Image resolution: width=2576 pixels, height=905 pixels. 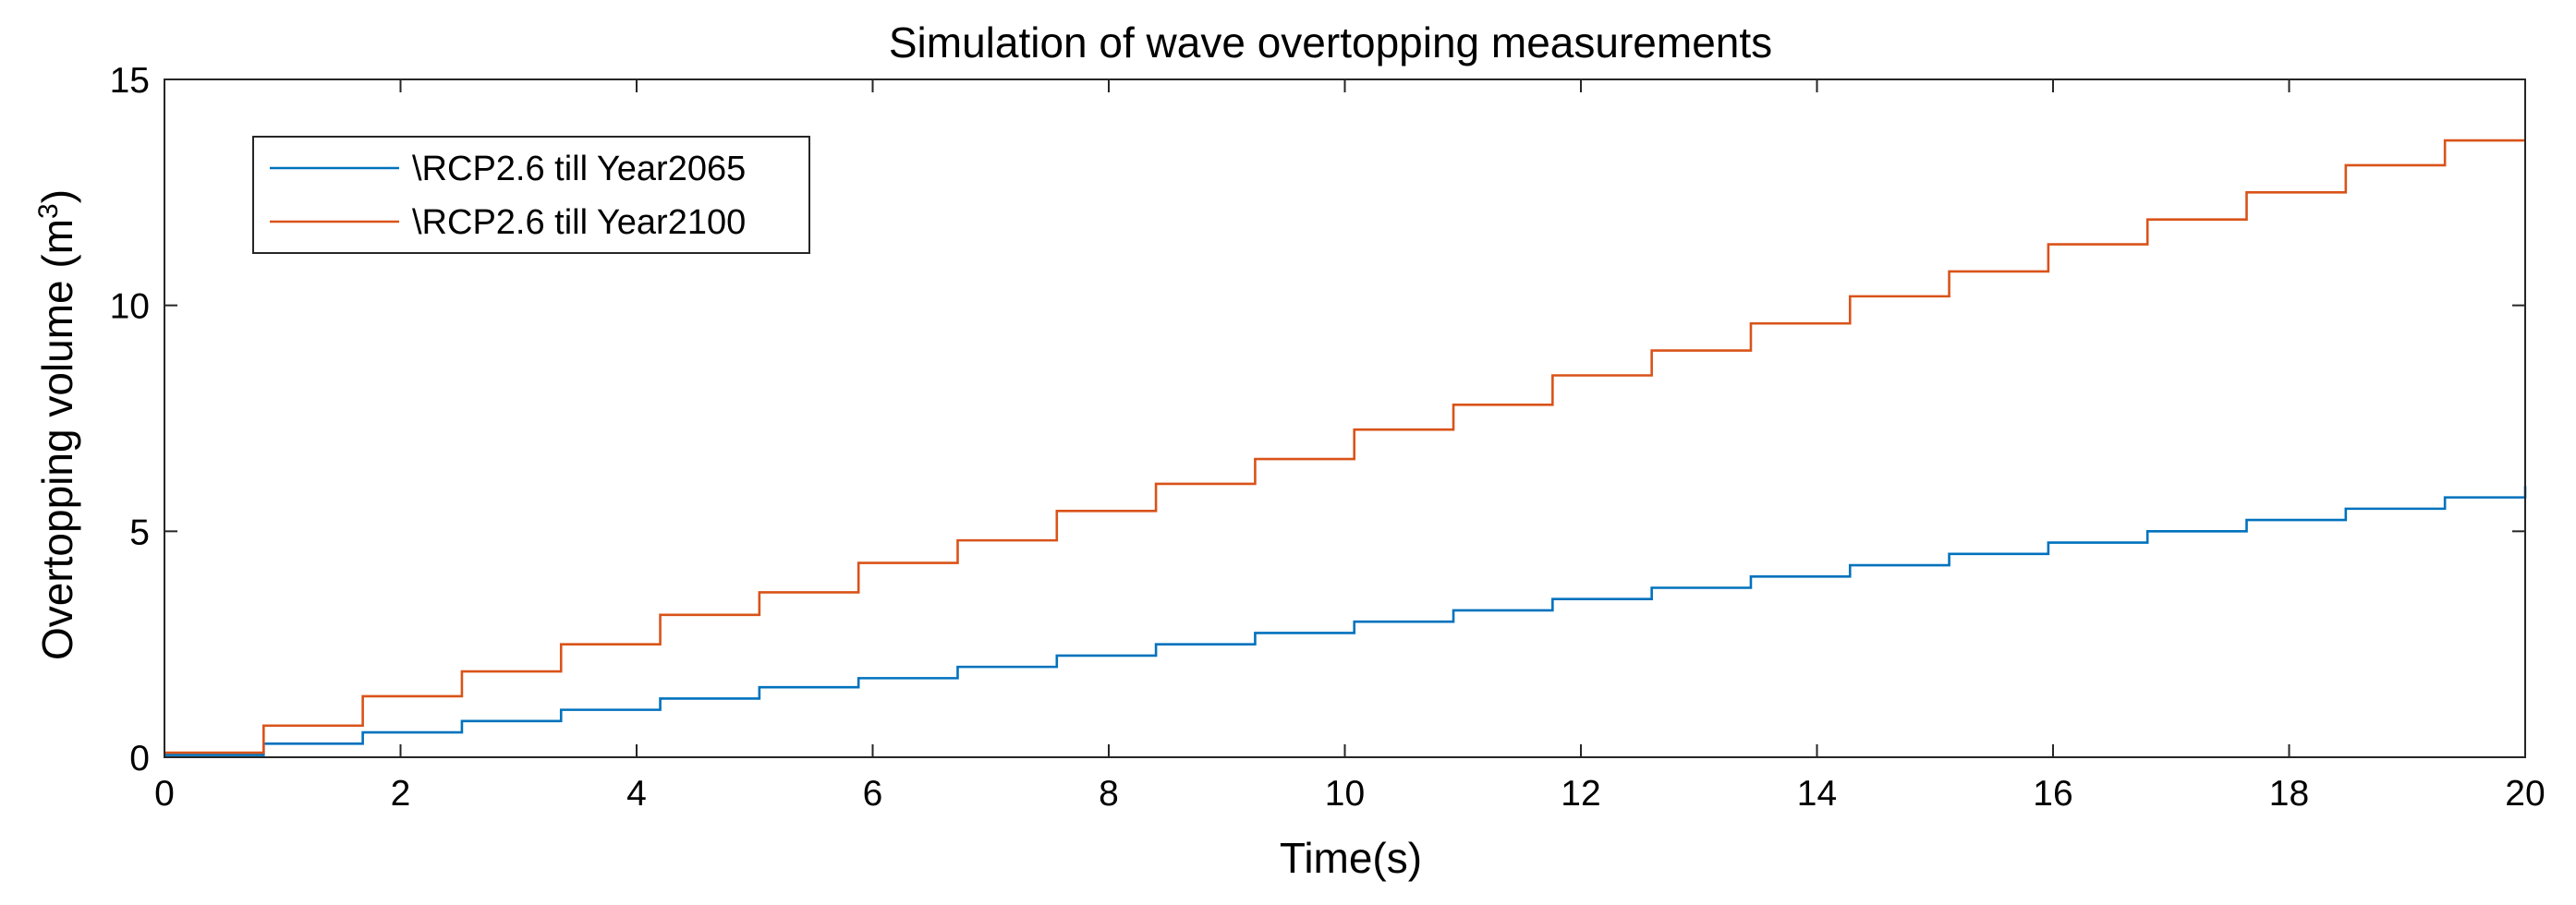 I want to click on y-tick-label: 0, so click(x=139, y=758).